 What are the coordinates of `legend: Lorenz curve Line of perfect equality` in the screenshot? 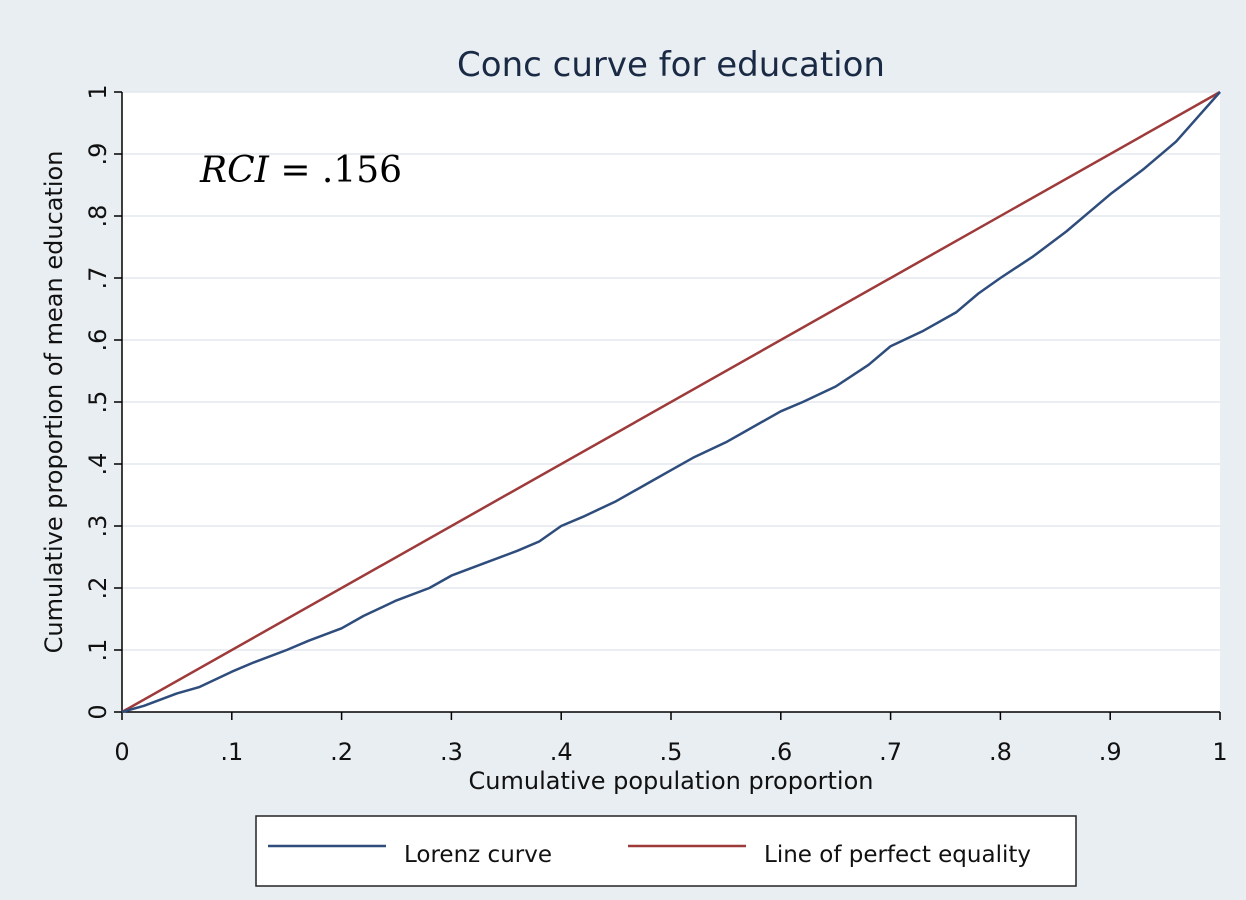 It's located at (666, 851).